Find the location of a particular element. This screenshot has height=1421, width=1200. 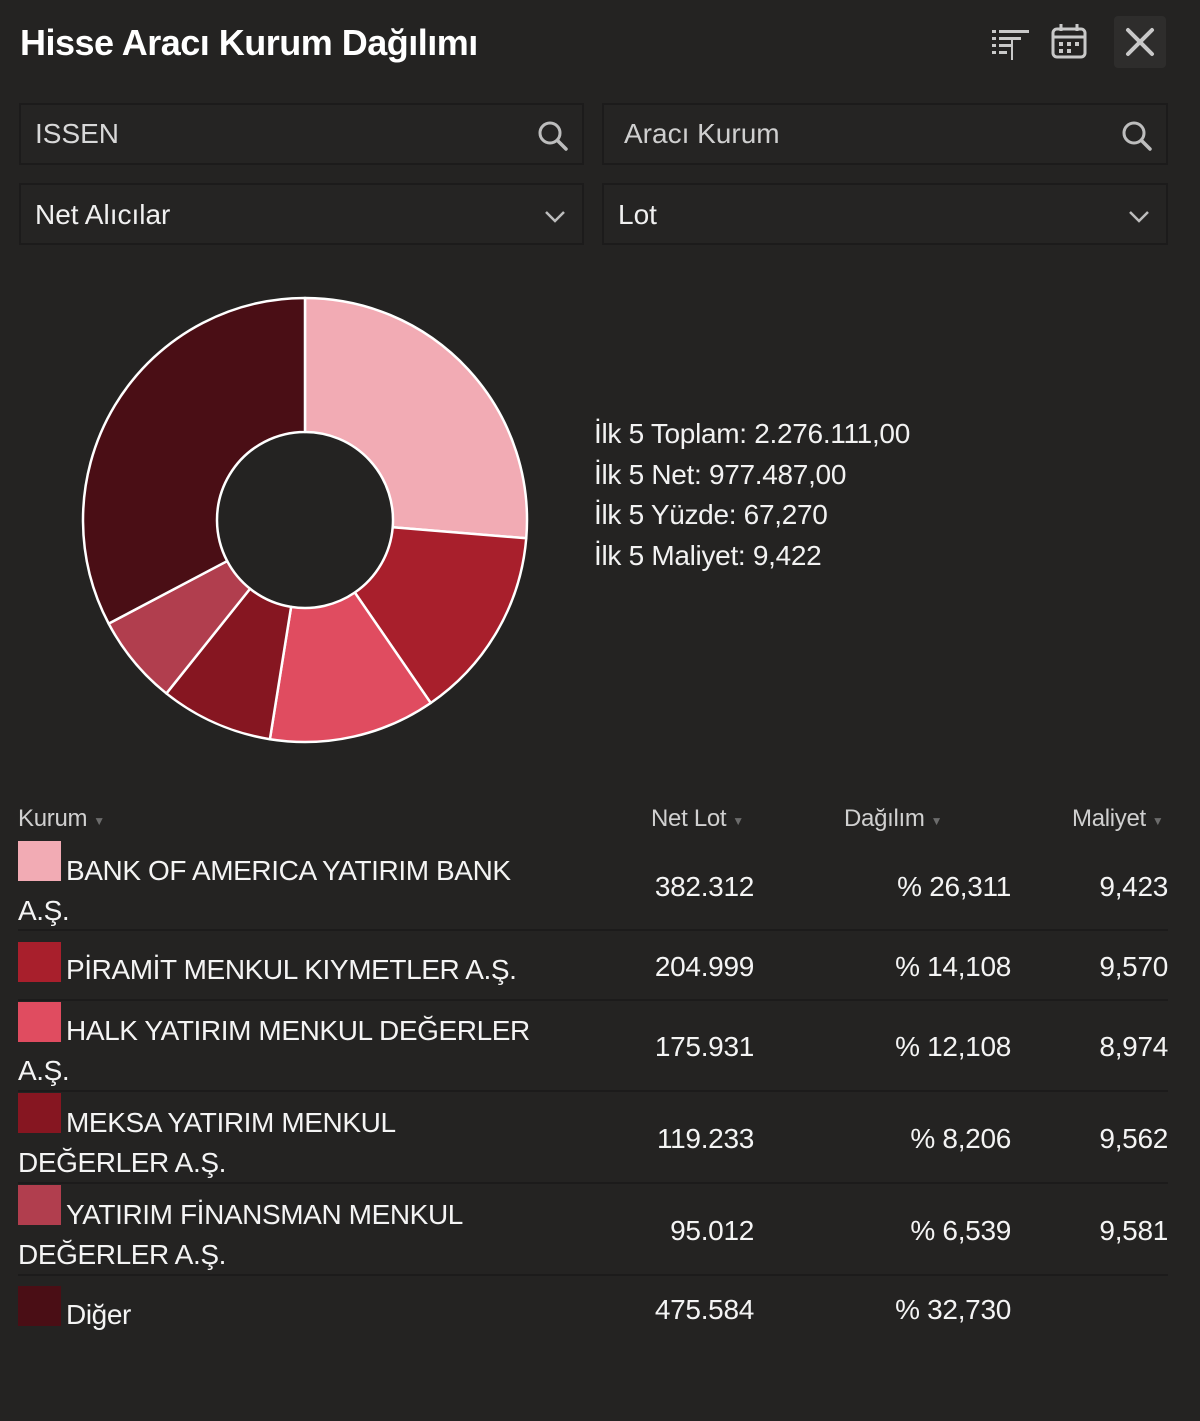

broker-name: HALK YATIRIM MENKUL DEĞERLER A.Ş. is located at coordinates (274, 1050).